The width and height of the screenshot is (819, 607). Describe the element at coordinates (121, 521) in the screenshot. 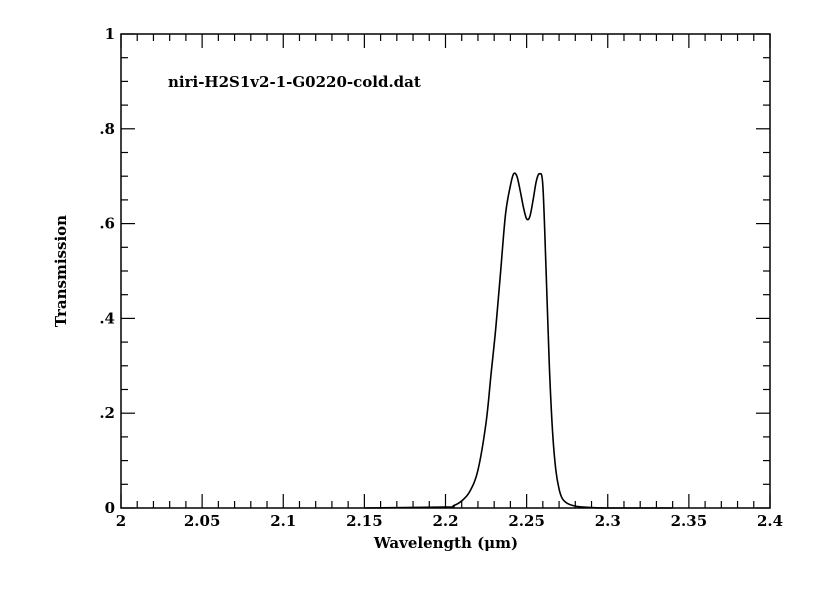

I see `x-tick-label: 2` at that location.